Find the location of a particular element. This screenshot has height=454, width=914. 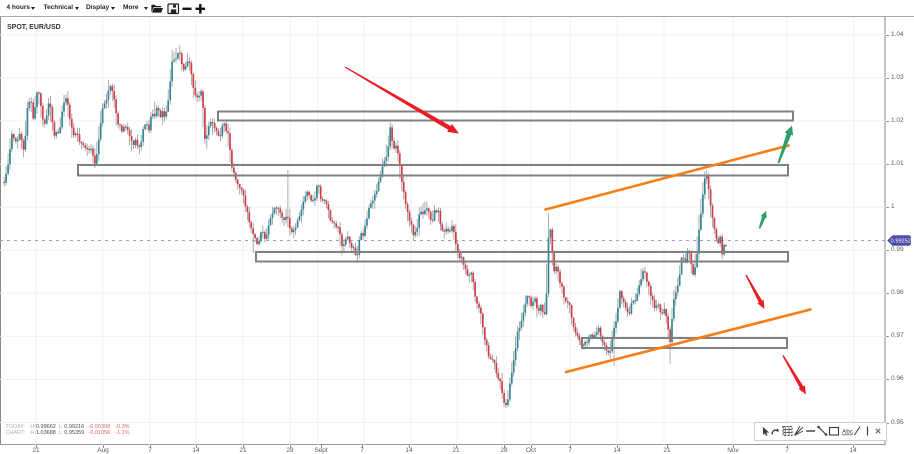

svg-text: Abc is located at coordinates (848, 432).